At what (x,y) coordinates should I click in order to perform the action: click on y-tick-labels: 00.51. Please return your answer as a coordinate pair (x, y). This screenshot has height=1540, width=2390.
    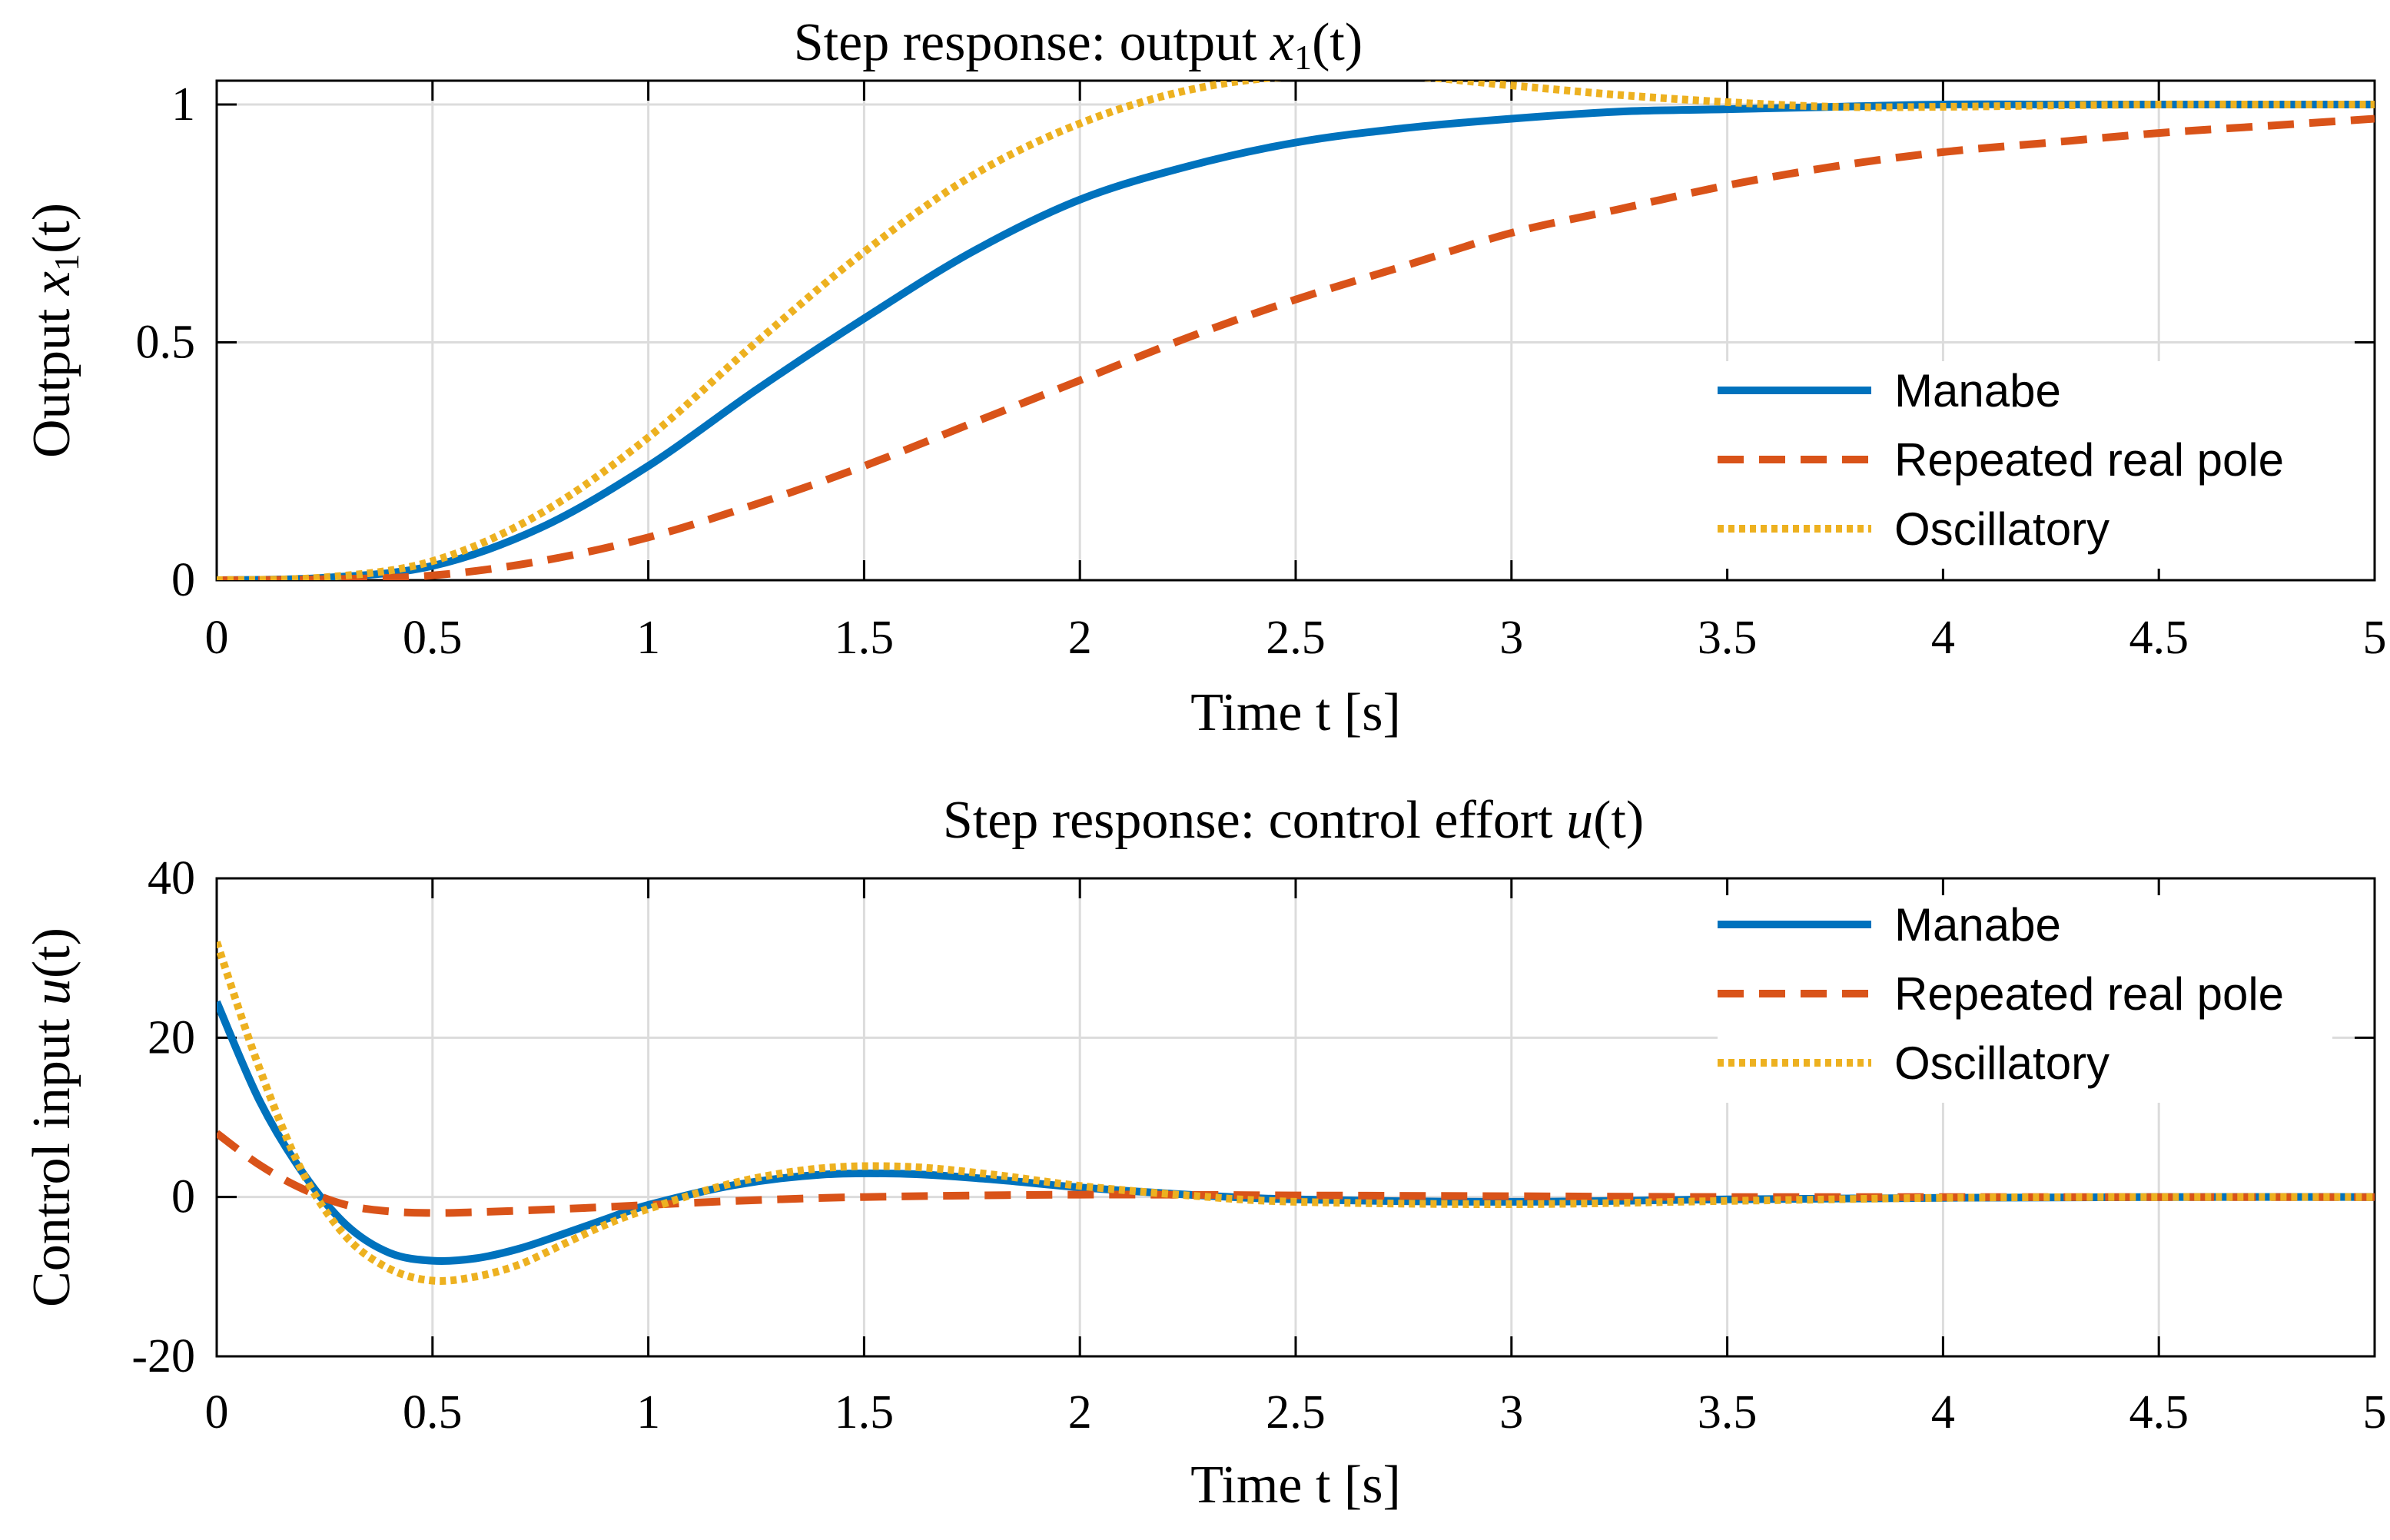
    Looking at the image, I should click on (166, 342).